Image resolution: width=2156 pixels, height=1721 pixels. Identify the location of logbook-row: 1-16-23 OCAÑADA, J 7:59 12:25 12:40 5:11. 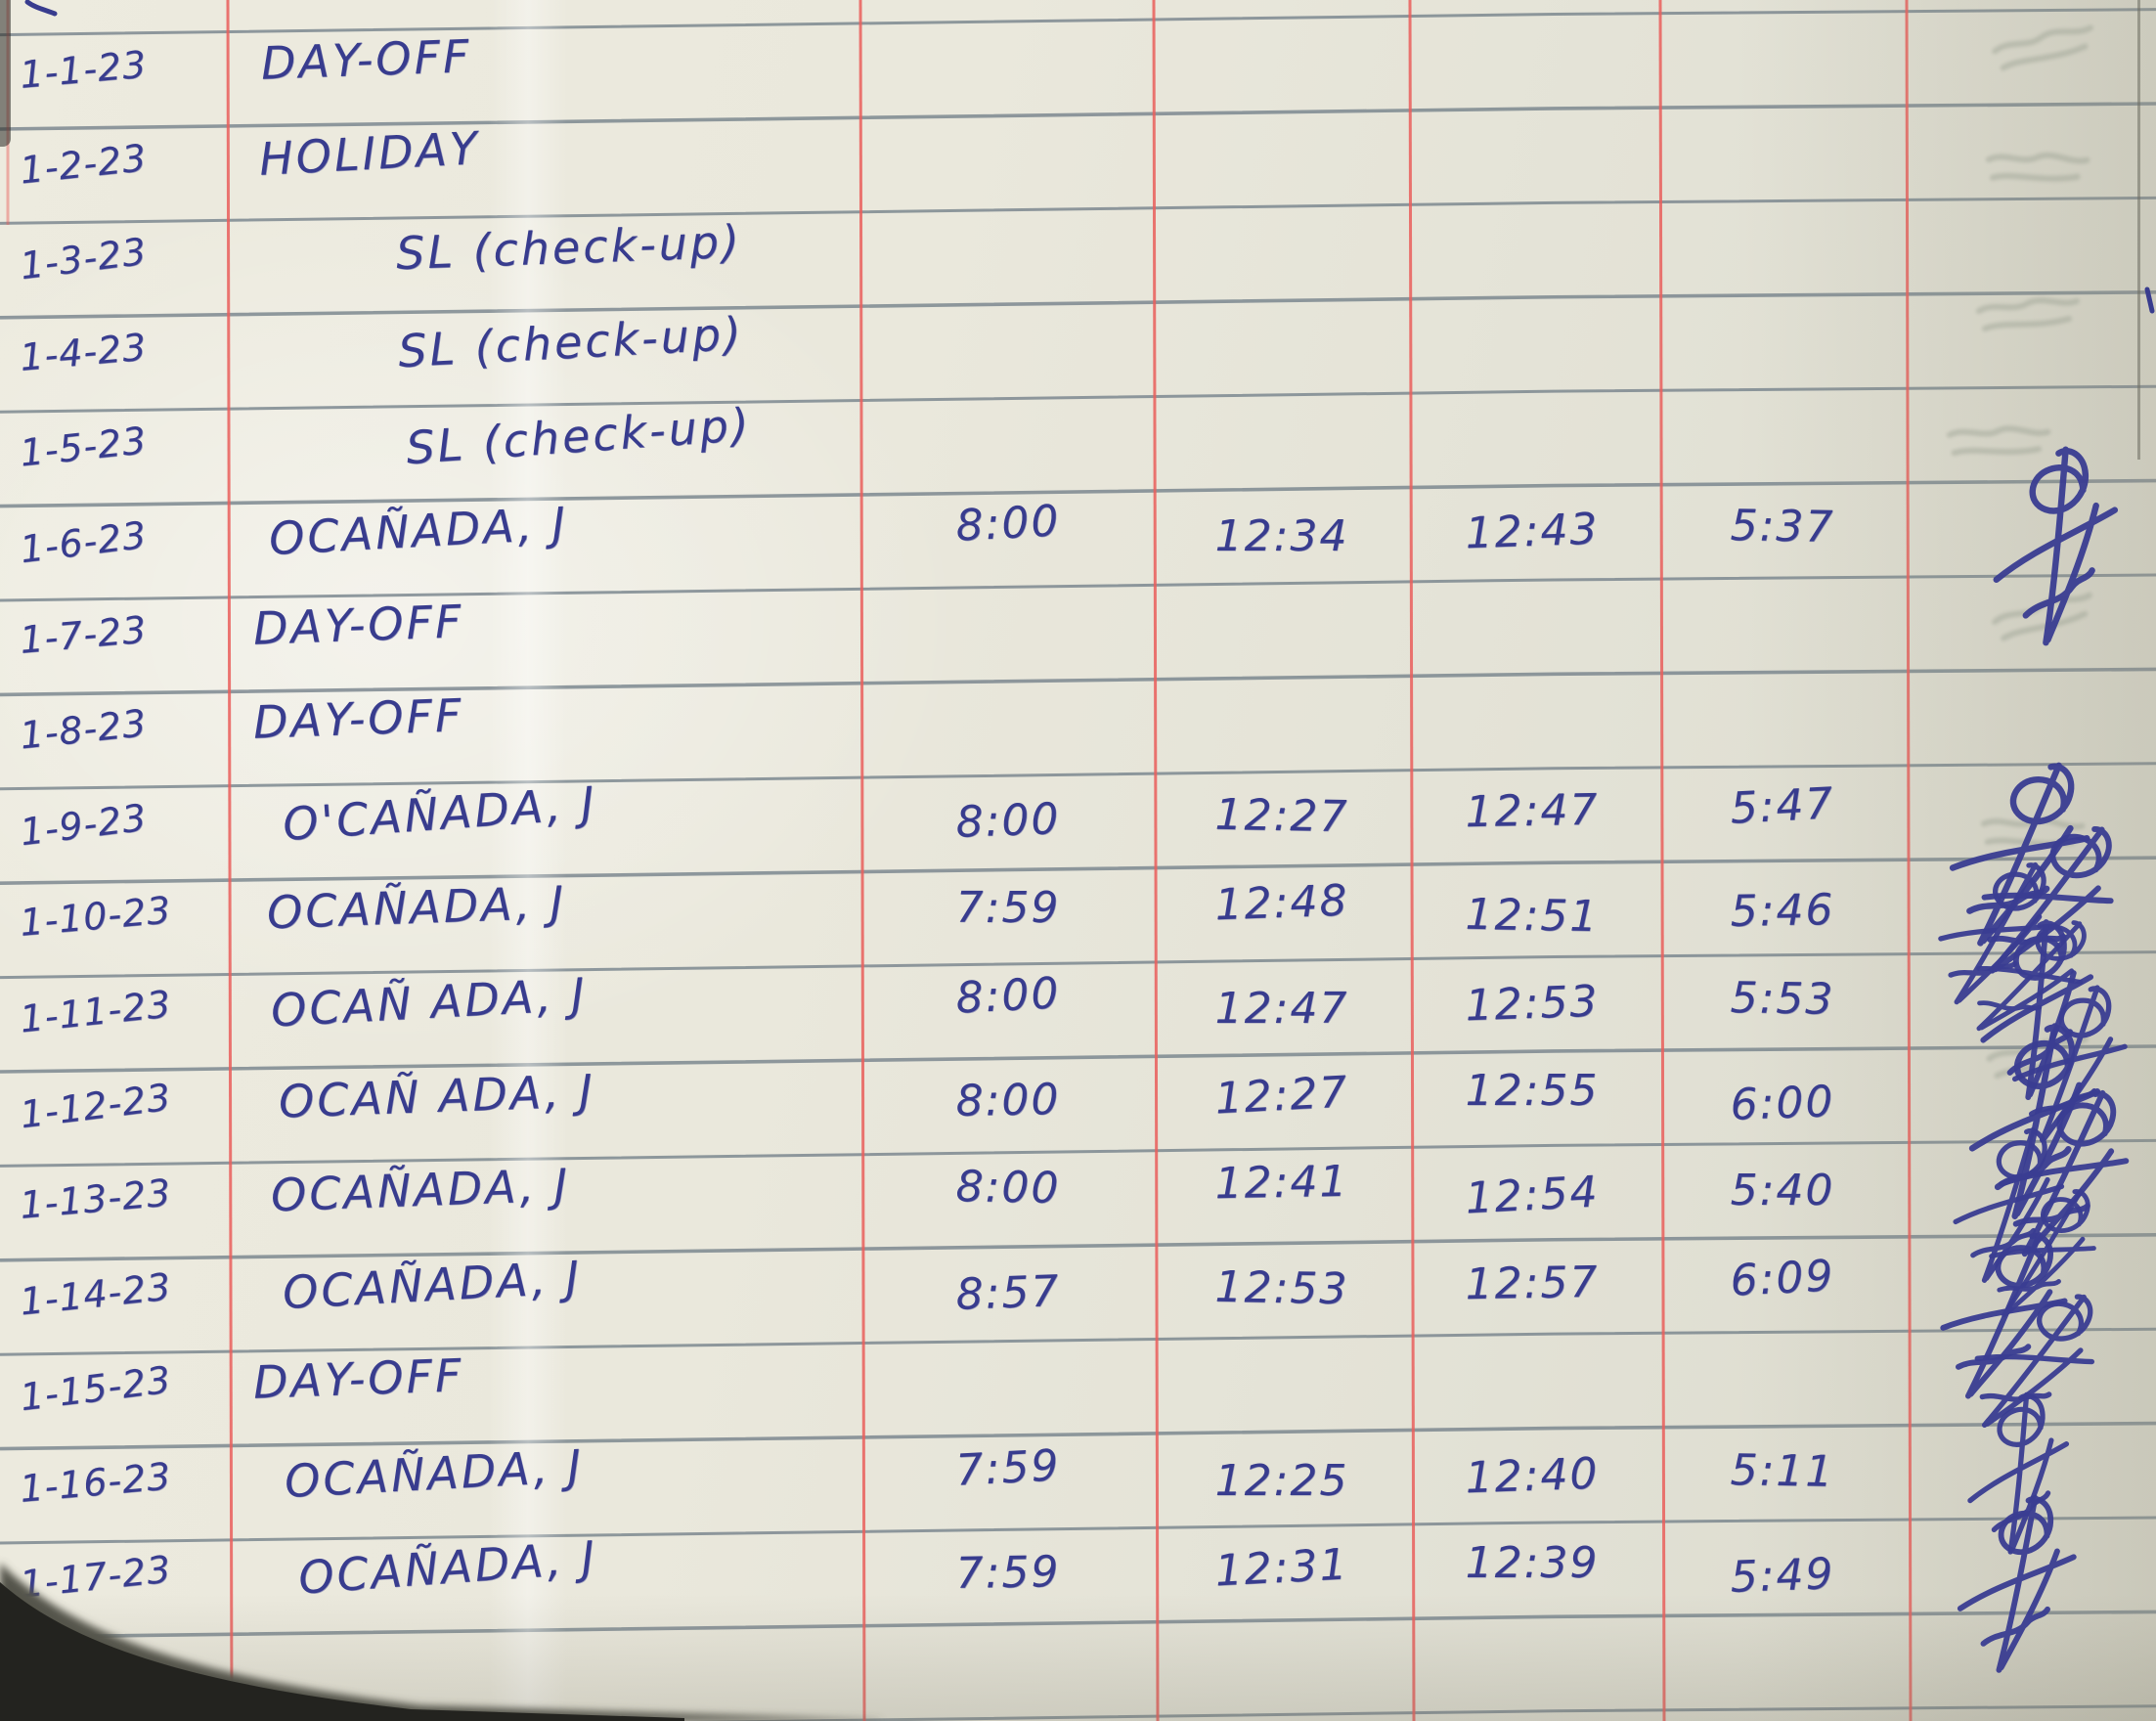
(1078, 1482).